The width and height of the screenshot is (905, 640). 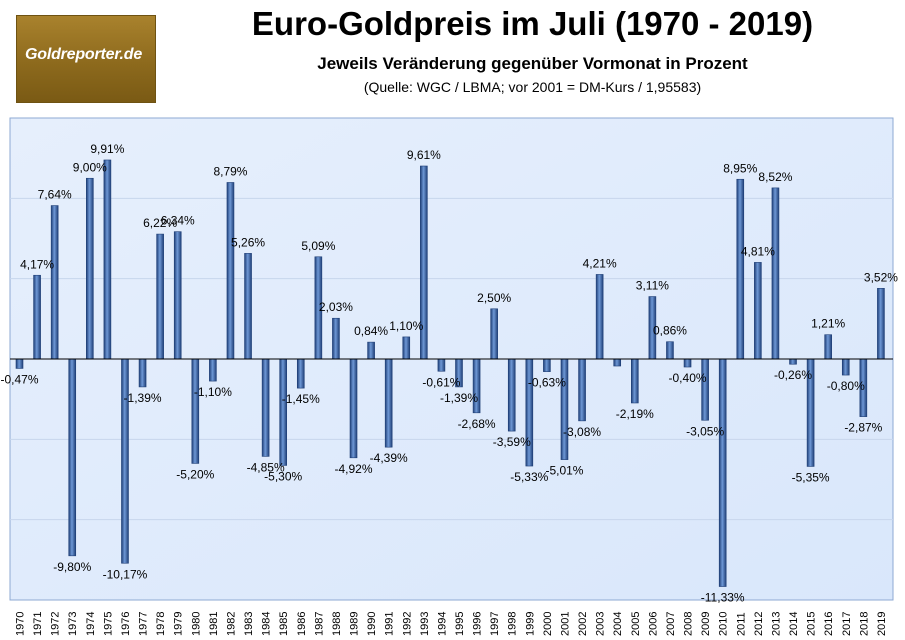 I want to click on data-label: 8,79%, so click(x=230, y=171).